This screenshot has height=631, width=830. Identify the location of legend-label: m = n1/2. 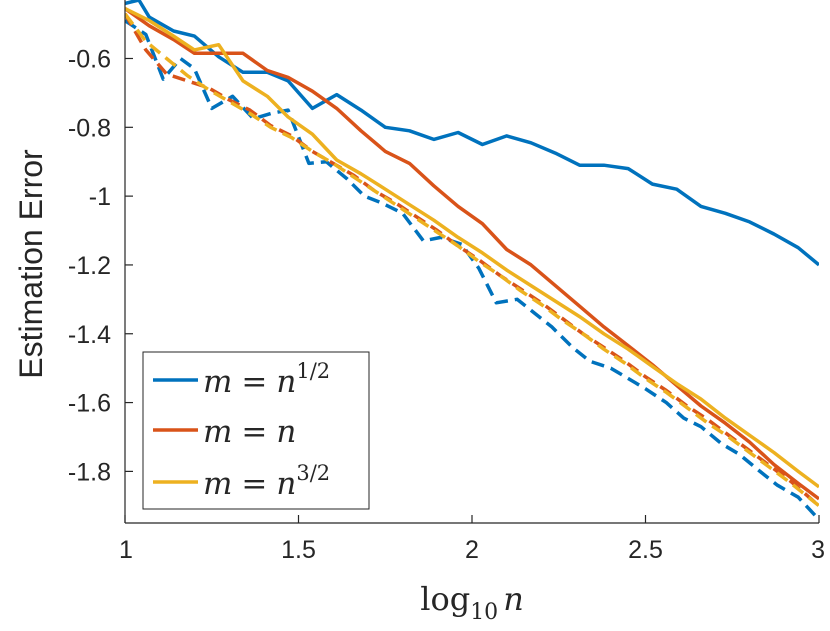
(266, 379).